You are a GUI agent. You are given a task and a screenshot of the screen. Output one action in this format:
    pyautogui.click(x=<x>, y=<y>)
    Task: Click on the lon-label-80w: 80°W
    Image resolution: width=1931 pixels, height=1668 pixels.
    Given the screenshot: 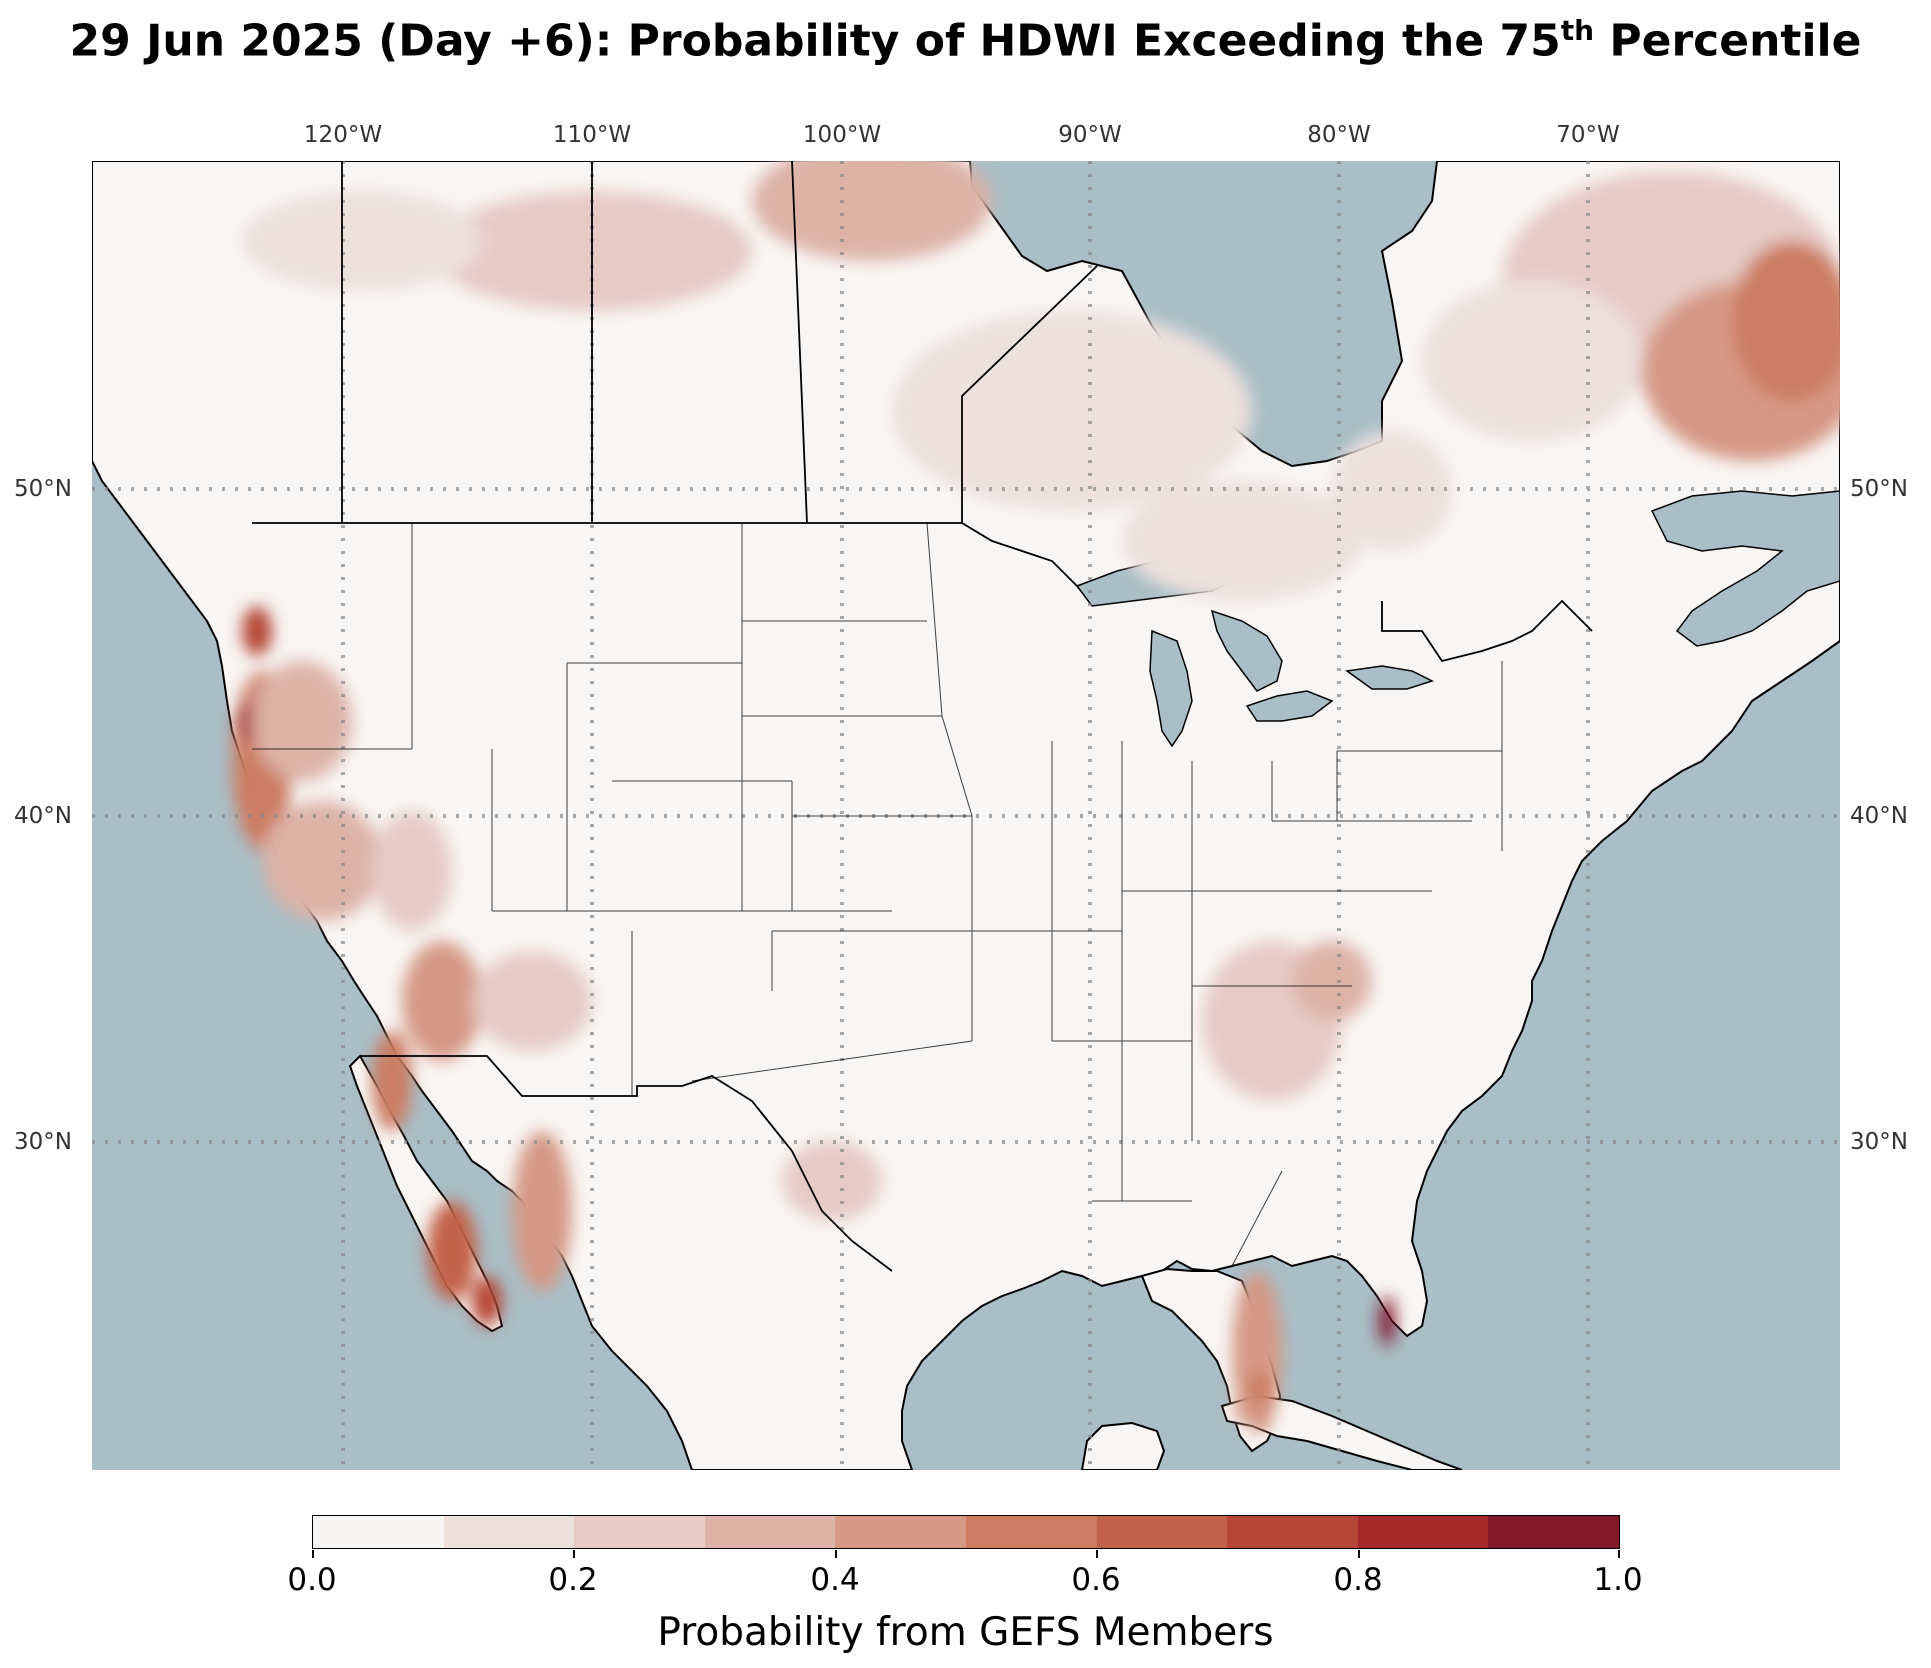 What is the action you would take?
    pyautogui.click(x=1339, y=135)
    